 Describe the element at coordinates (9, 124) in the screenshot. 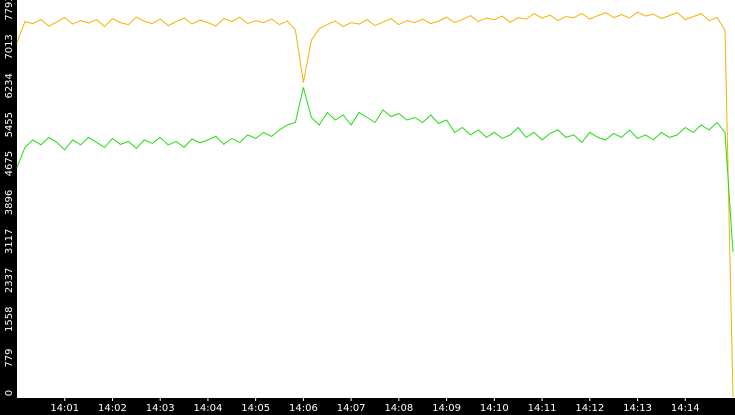

I see `y-tick-label: 5455` at that location.